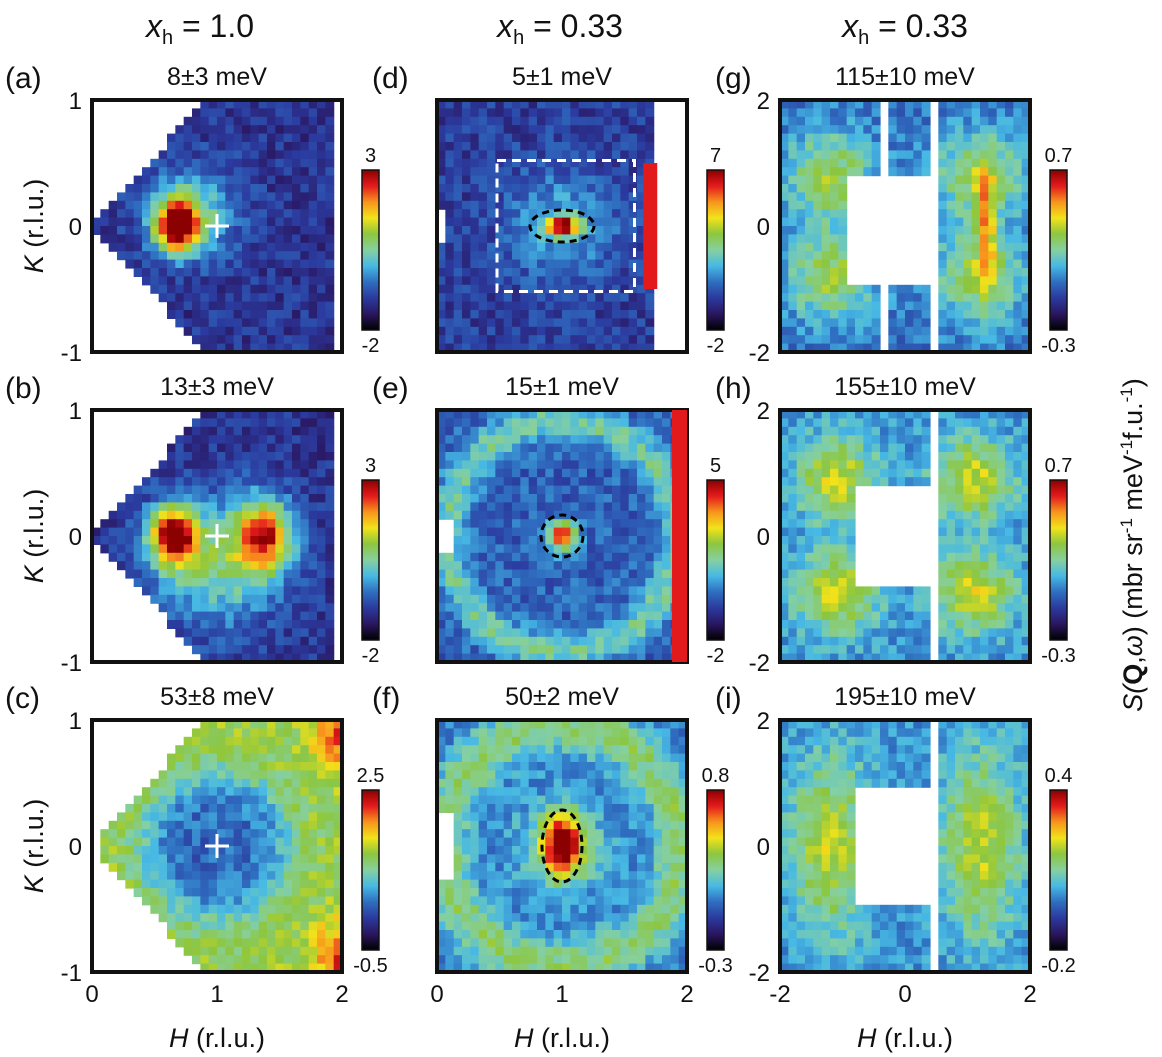 The height and width of the screenshot is (1057, 1162). What do you see at coordinates (562, 387) in the screenshot?
I see `energy-label: 15±1 meV` at bounding box center [562, 387].